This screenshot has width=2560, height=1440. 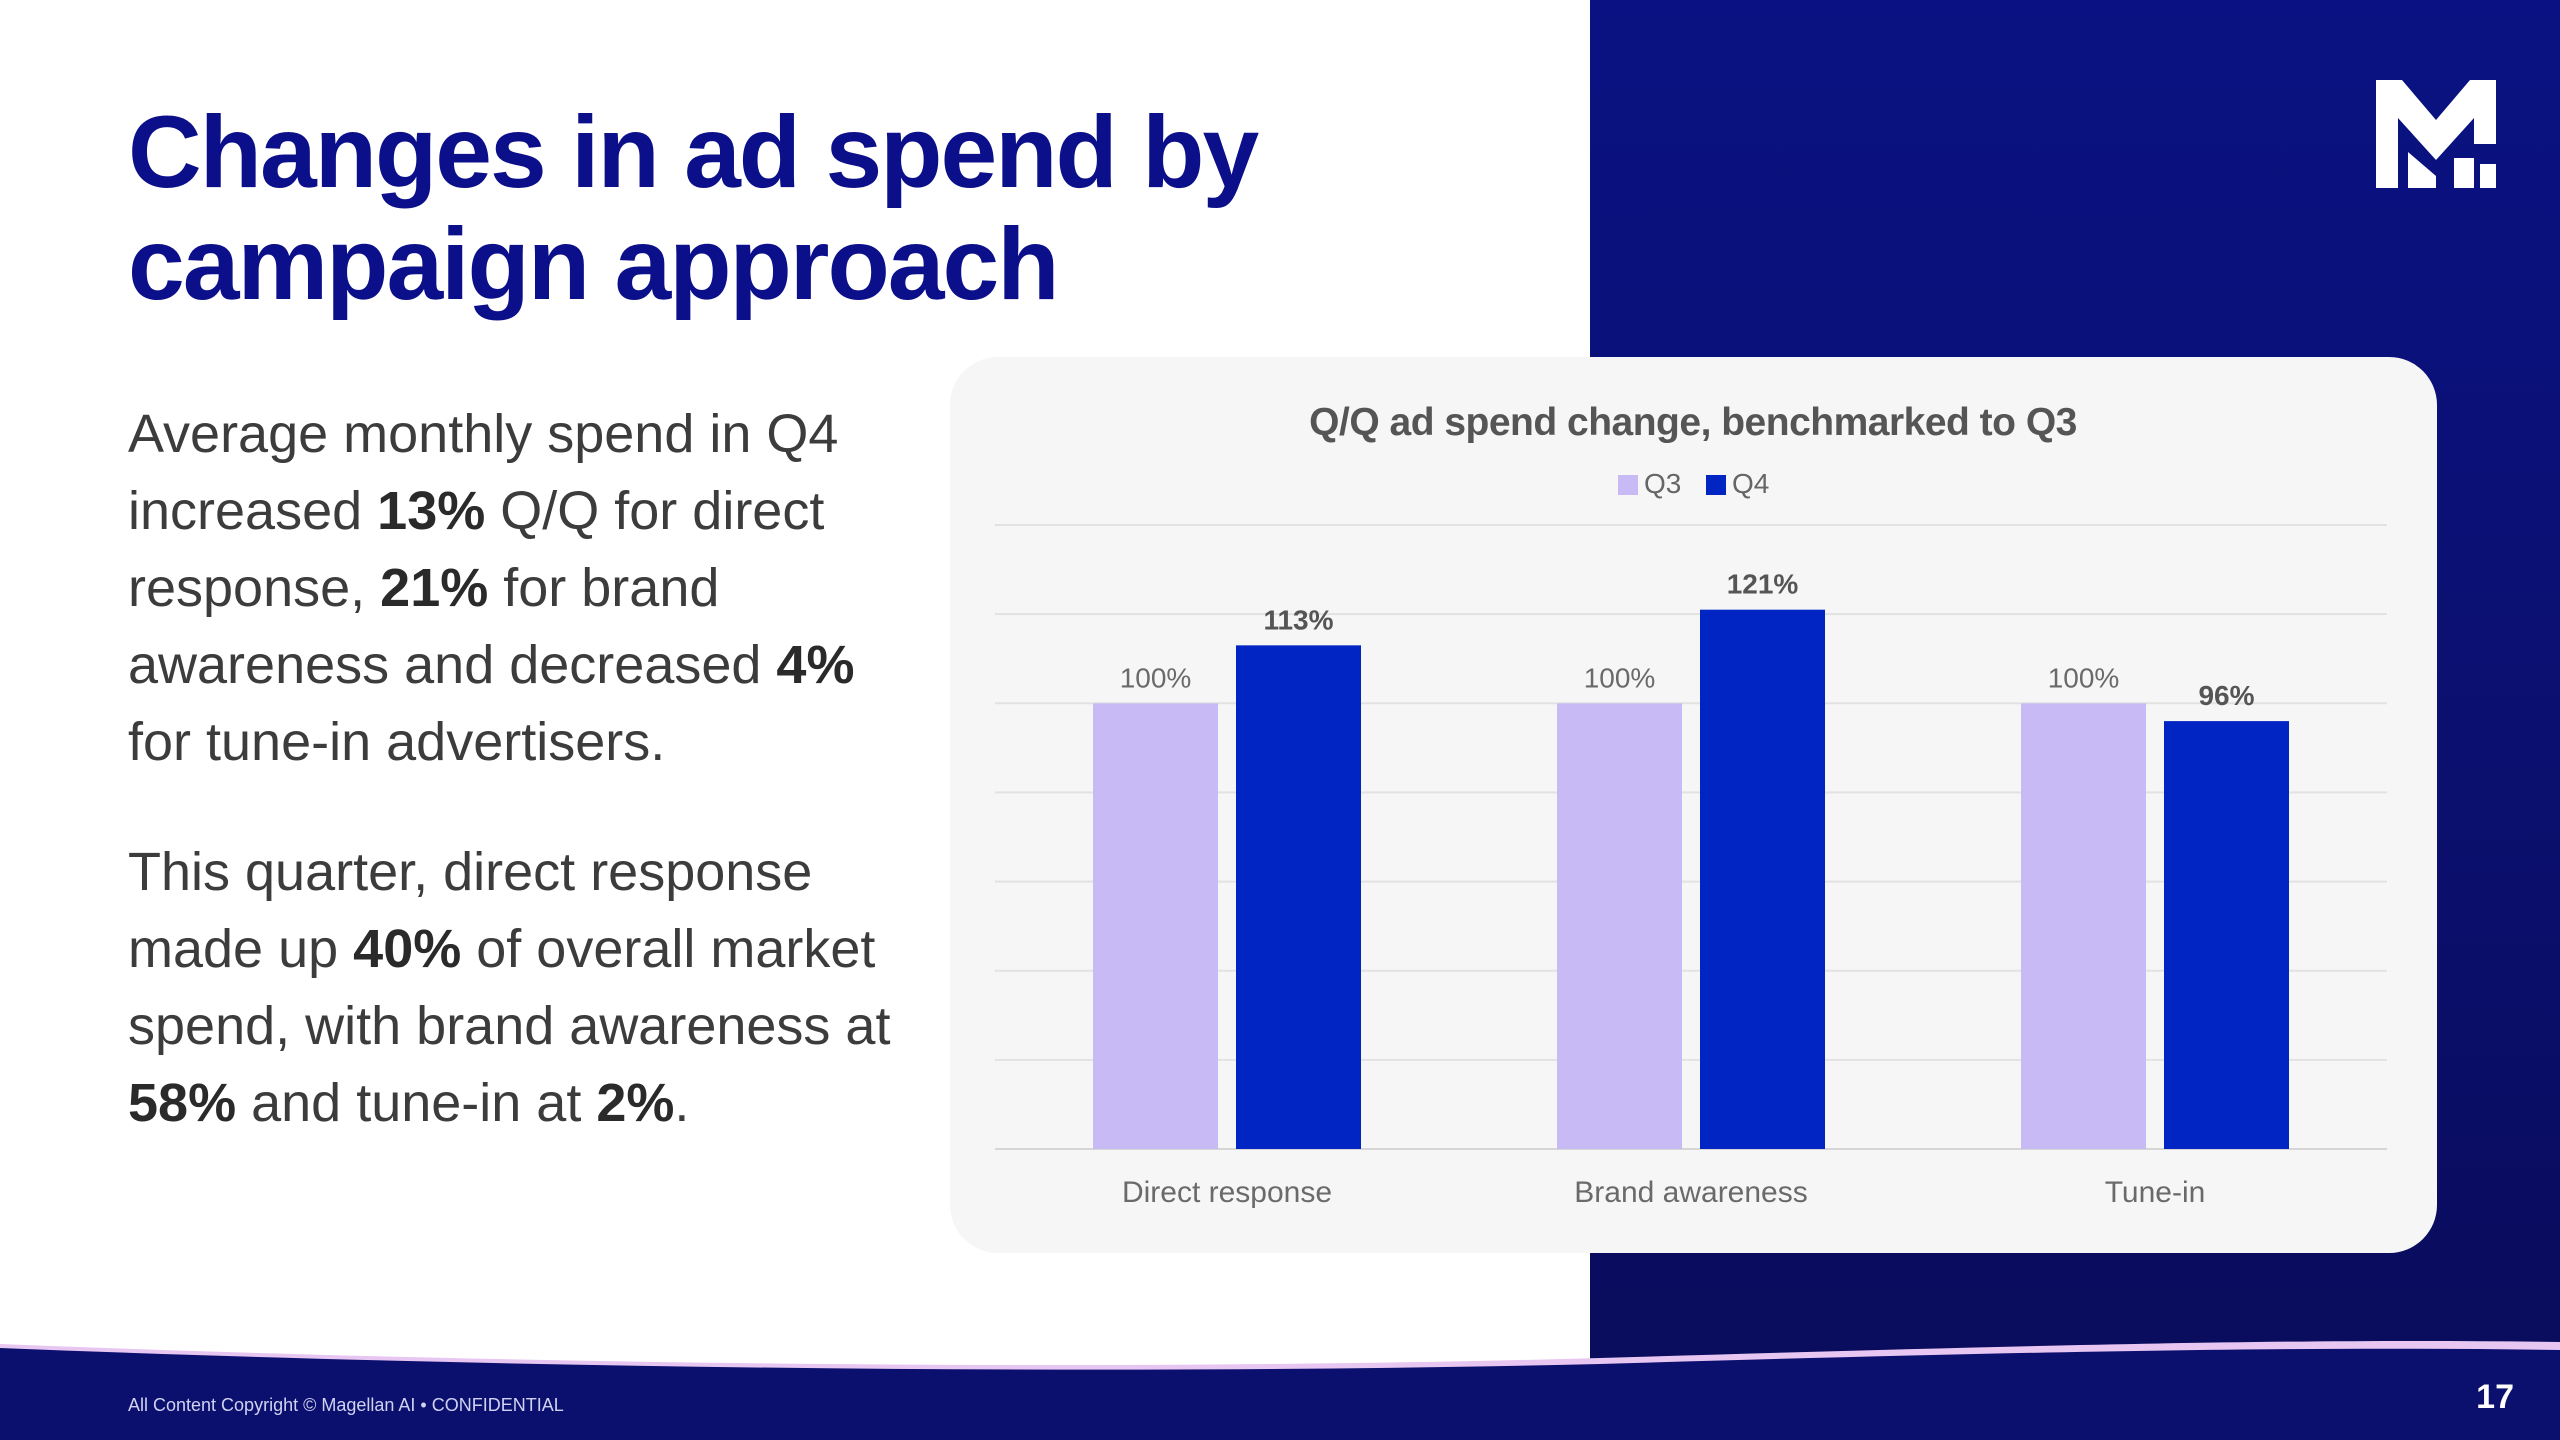 I want to click on data-label-q3-2: 100%, so click(x=2084, y=677).